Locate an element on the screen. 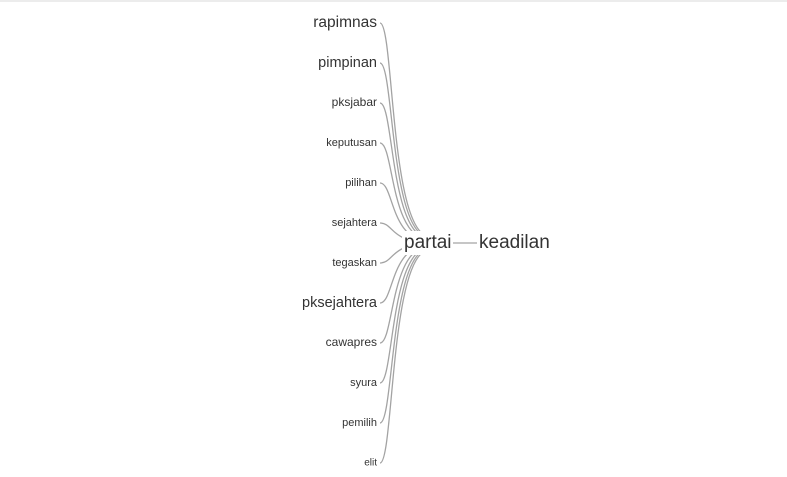 This screenshot has height=477, width=787. left-word-pemilih: pemilih is located at coordinates (359, 423).